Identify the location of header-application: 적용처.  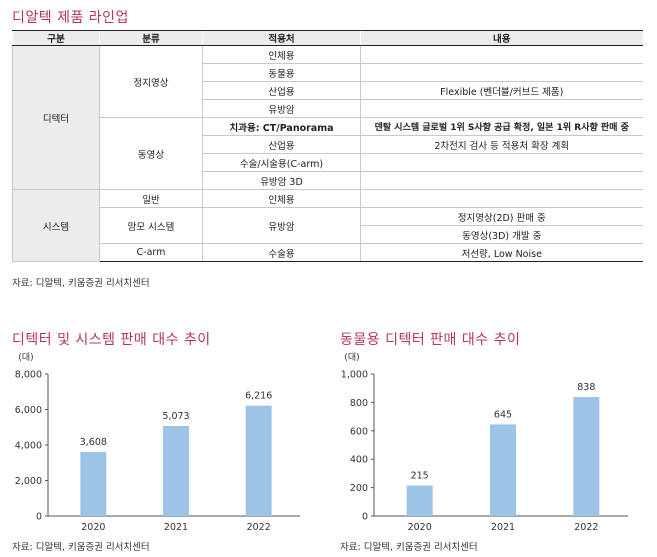
(281, 38).